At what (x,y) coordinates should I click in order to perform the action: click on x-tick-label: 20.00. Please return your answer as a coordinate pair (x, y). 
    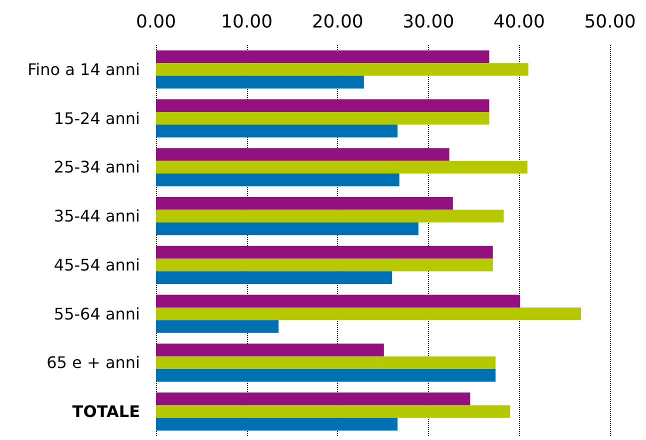
    Looking at the image, I should click on (338, 22).